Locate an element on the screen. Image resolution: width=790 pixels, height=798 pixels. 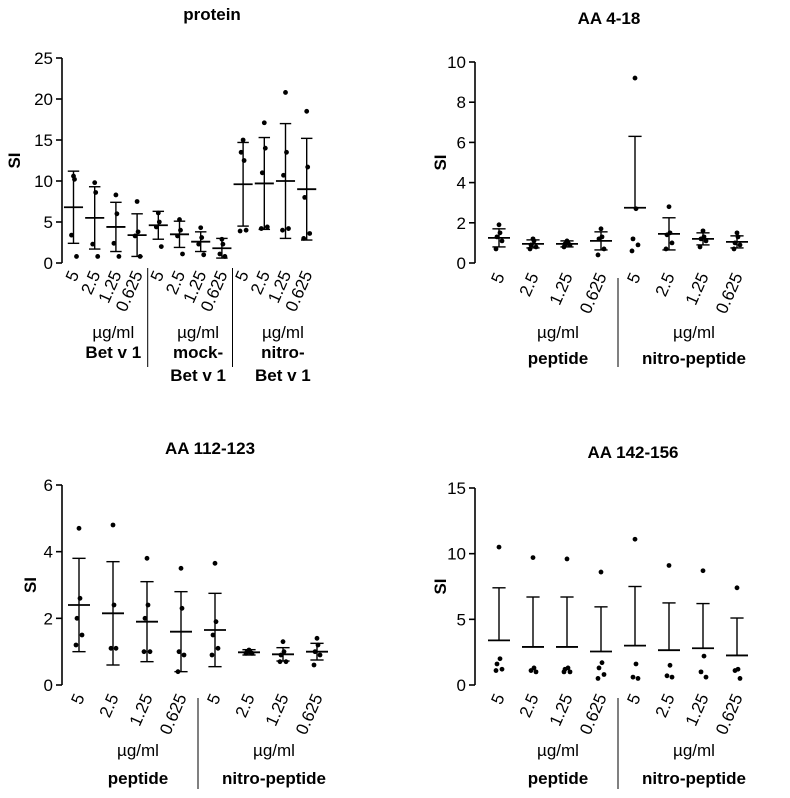
y-tick-label: 5 is located at coordinates (461, 619).